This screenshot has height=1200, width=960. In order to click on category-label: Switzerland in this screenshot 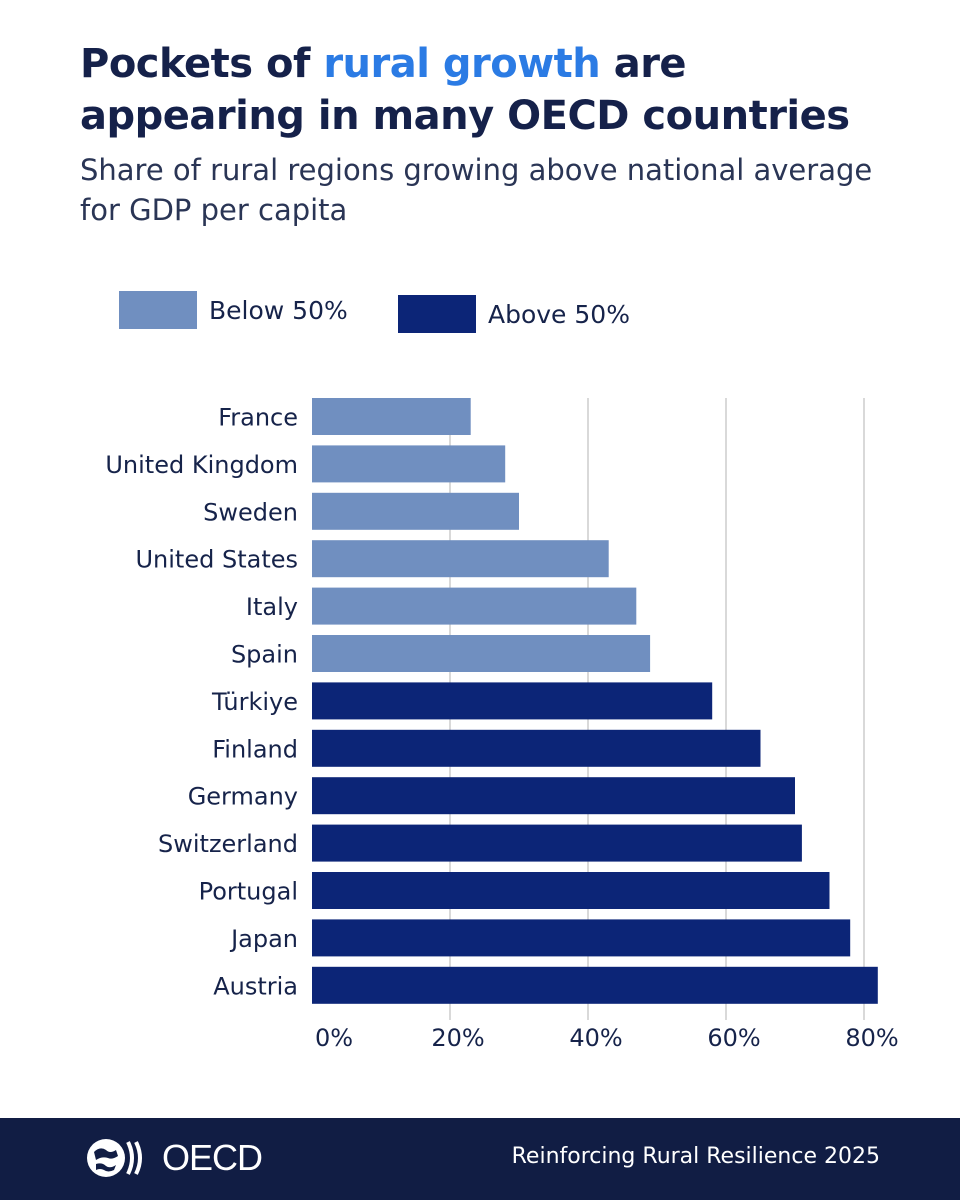, I will do `click(228, 844)`.